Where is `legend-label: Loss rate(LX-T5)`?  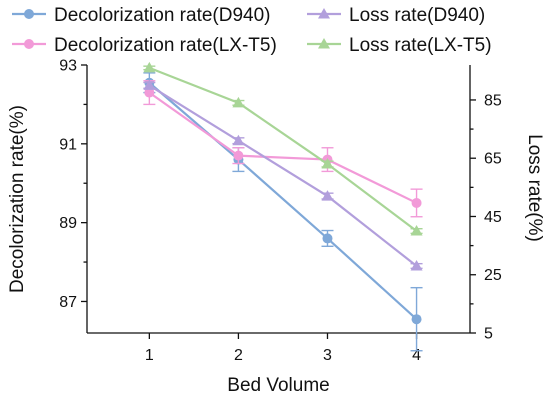 legend-label: Loss rate(LX-T5) is located at coordinates (420, 45).